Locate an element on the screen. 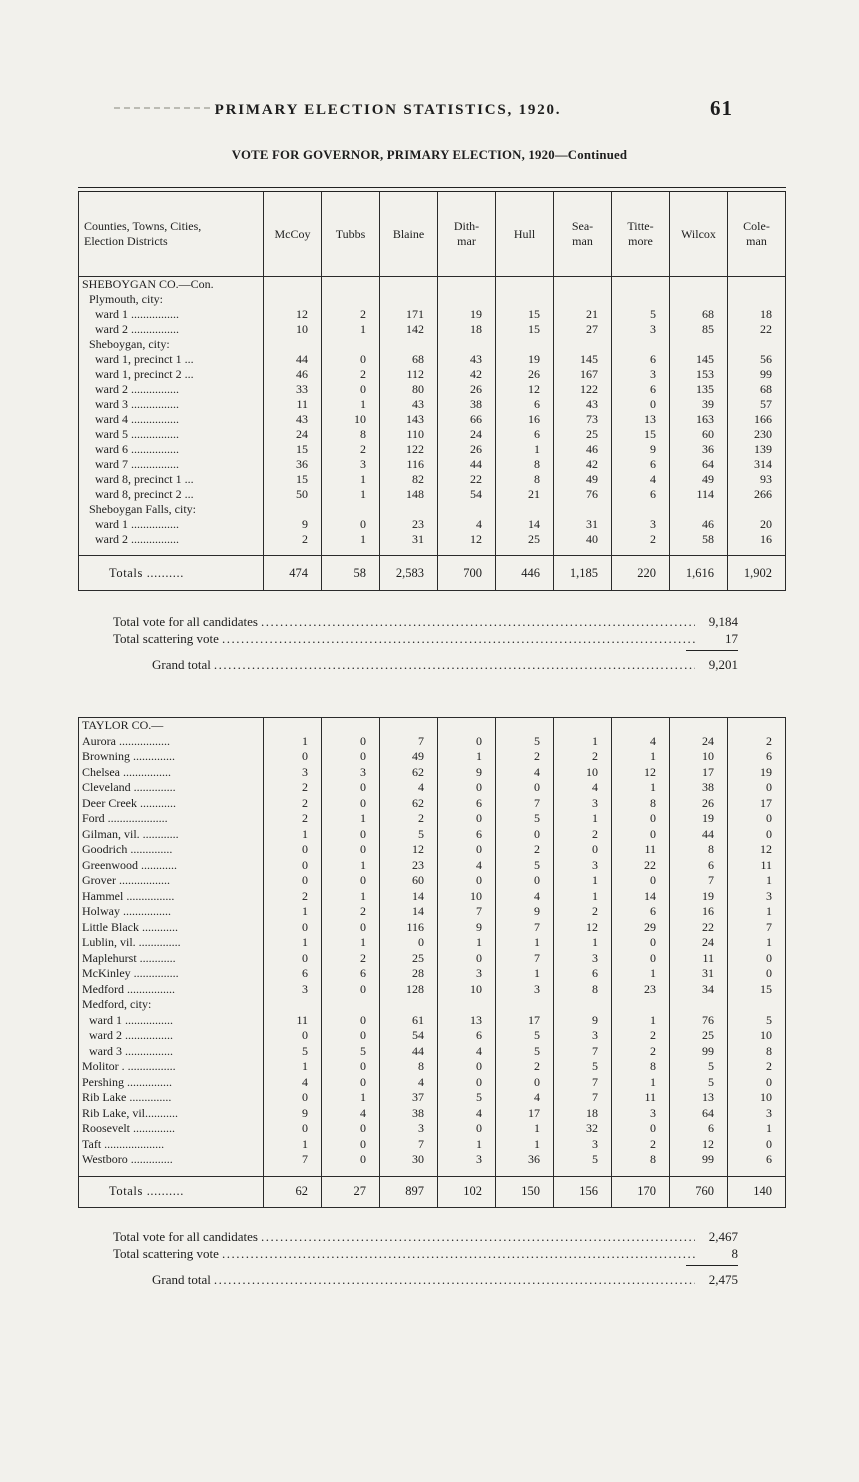  data-row: Greenwood ............ 0 1 23 4 5 3 22 6 11 is located at coordinates (432, 865).